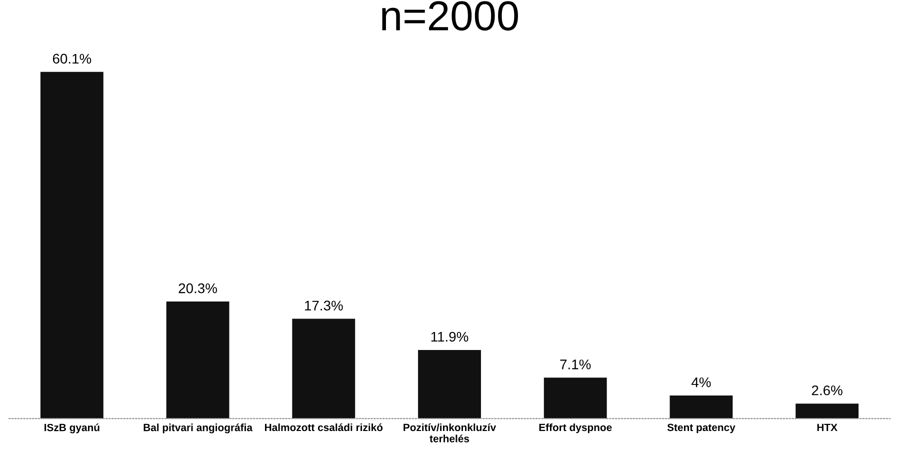  Describe the element at coordinates (450, 432) in the screenshot. I see `x-tick-label: Pozitív/inkonkluzív terhelés` at that location.